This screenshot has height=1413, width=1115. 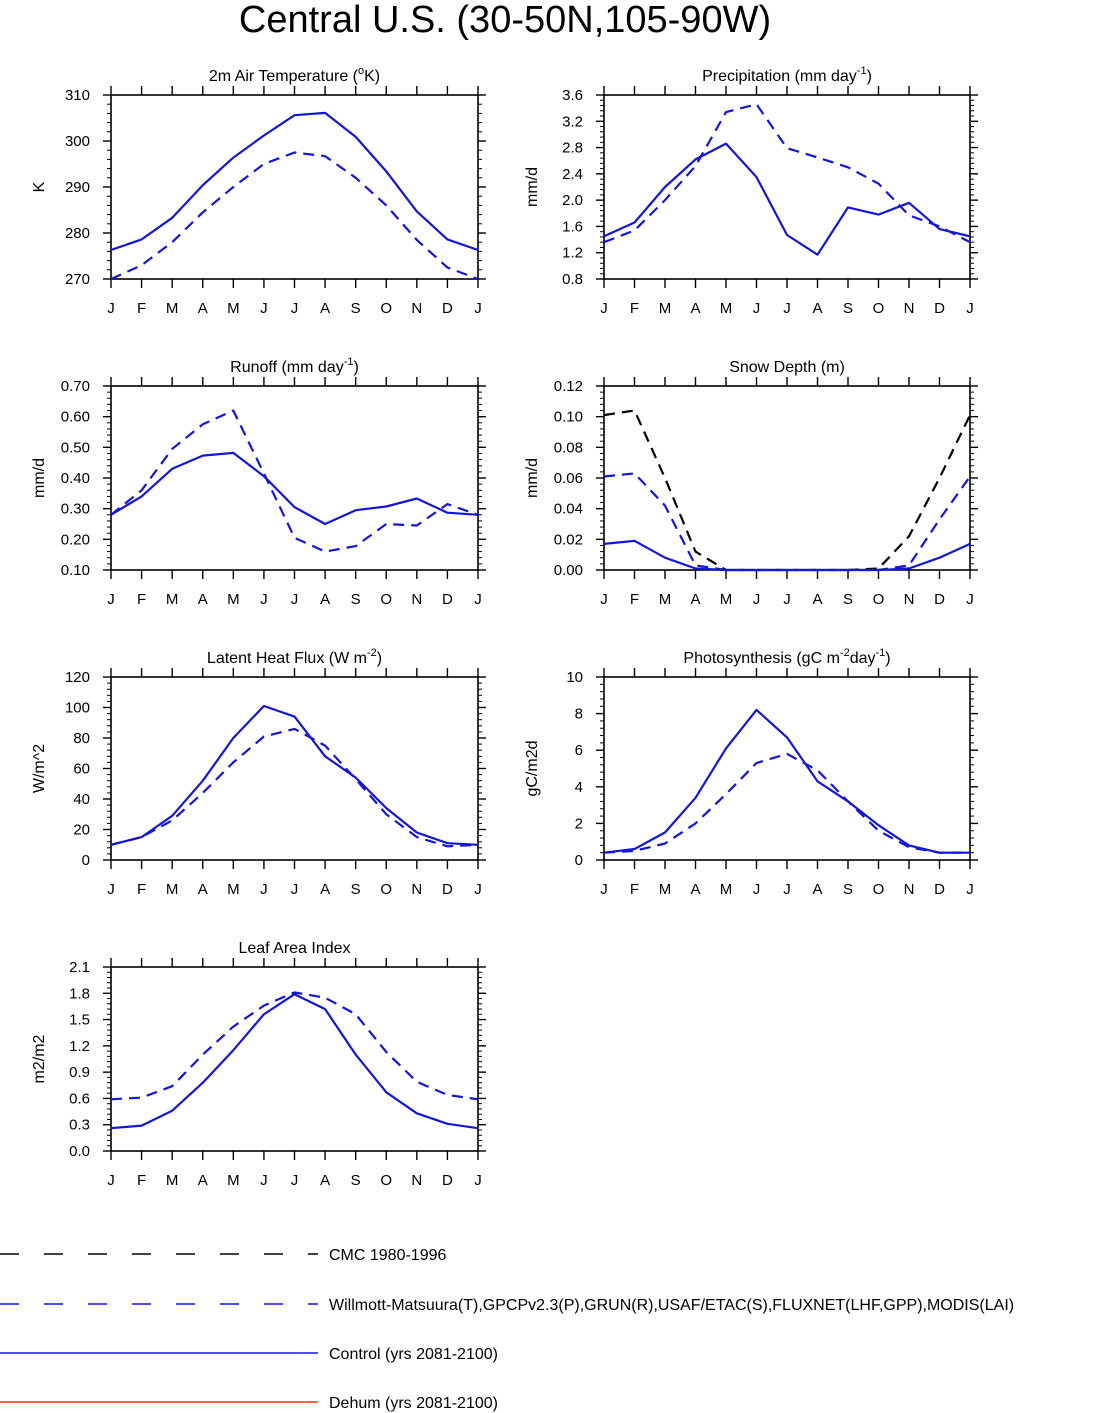 What do you see at coordinates (294, 75) in the screenshot?
I see `chart-title: 2m Air Temperature (oK)` at bounding box center [294, 75].